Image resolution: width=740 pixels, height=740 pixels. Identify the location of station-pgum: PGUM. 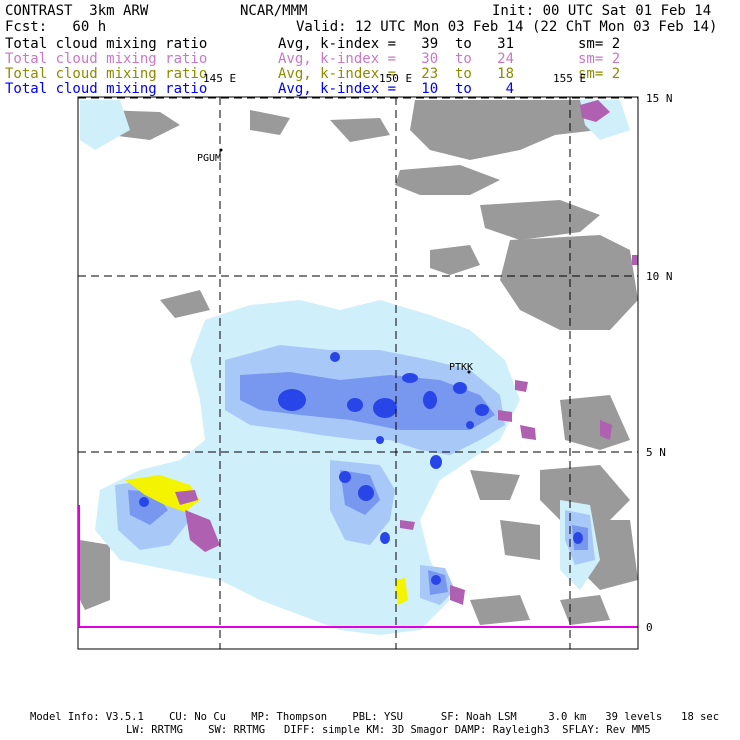
(209, 158).